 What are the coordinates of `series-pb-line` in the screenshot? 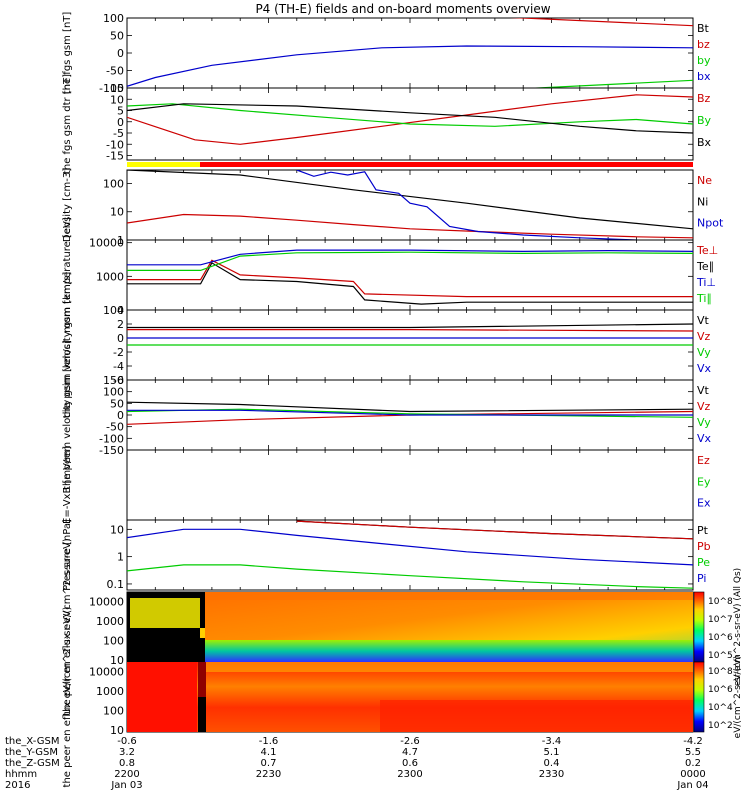 It's located at (494, 530).